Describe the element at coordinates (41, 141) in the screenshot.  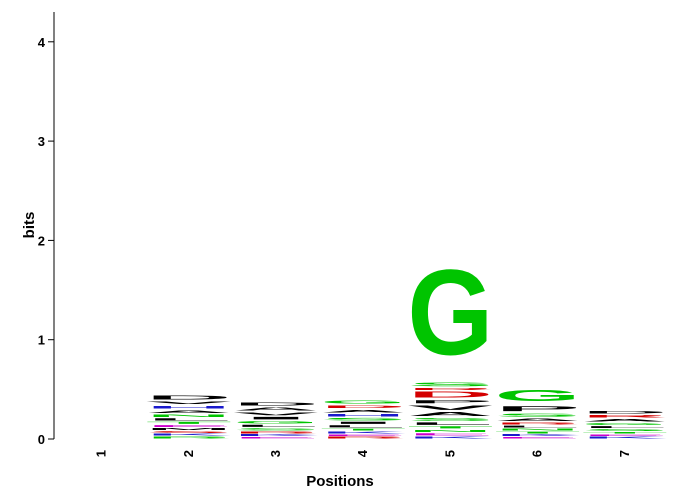
I see `y-tick-label: 3` at that location.